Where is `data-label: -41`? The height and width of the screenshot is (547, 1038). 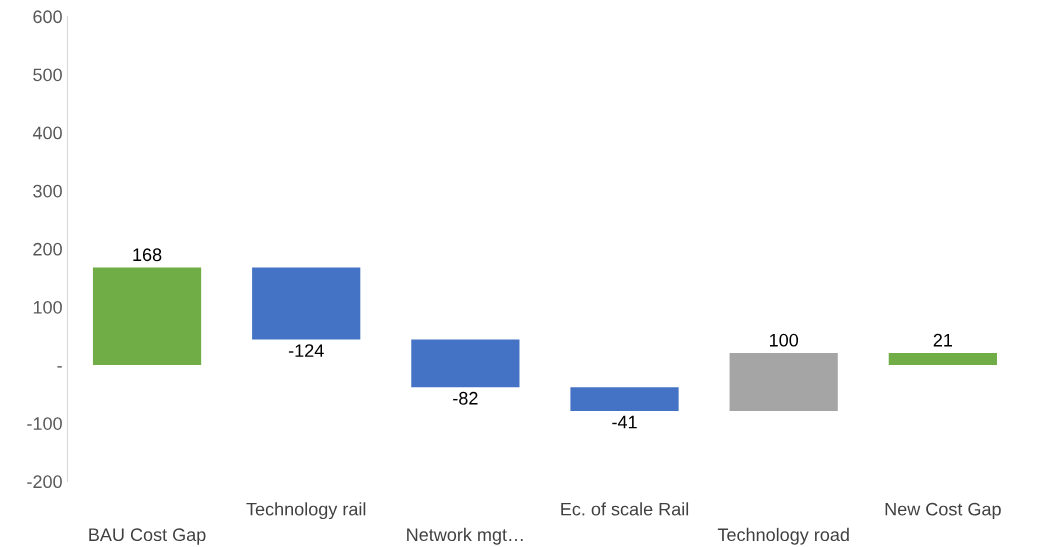
data-label: -41 is located at coordinates (624, 422).